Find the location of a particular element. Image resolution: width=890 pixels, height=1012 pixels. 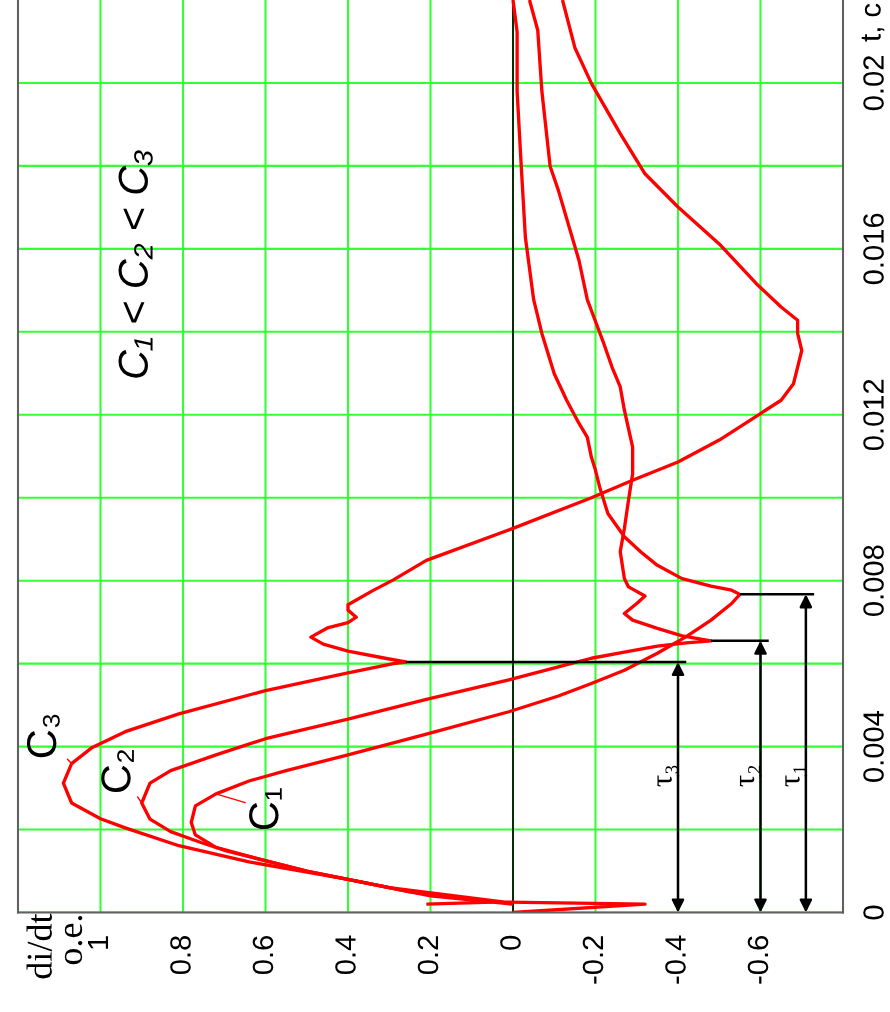

x-tick-label: 0.8 is located at coordinates (180, 955).